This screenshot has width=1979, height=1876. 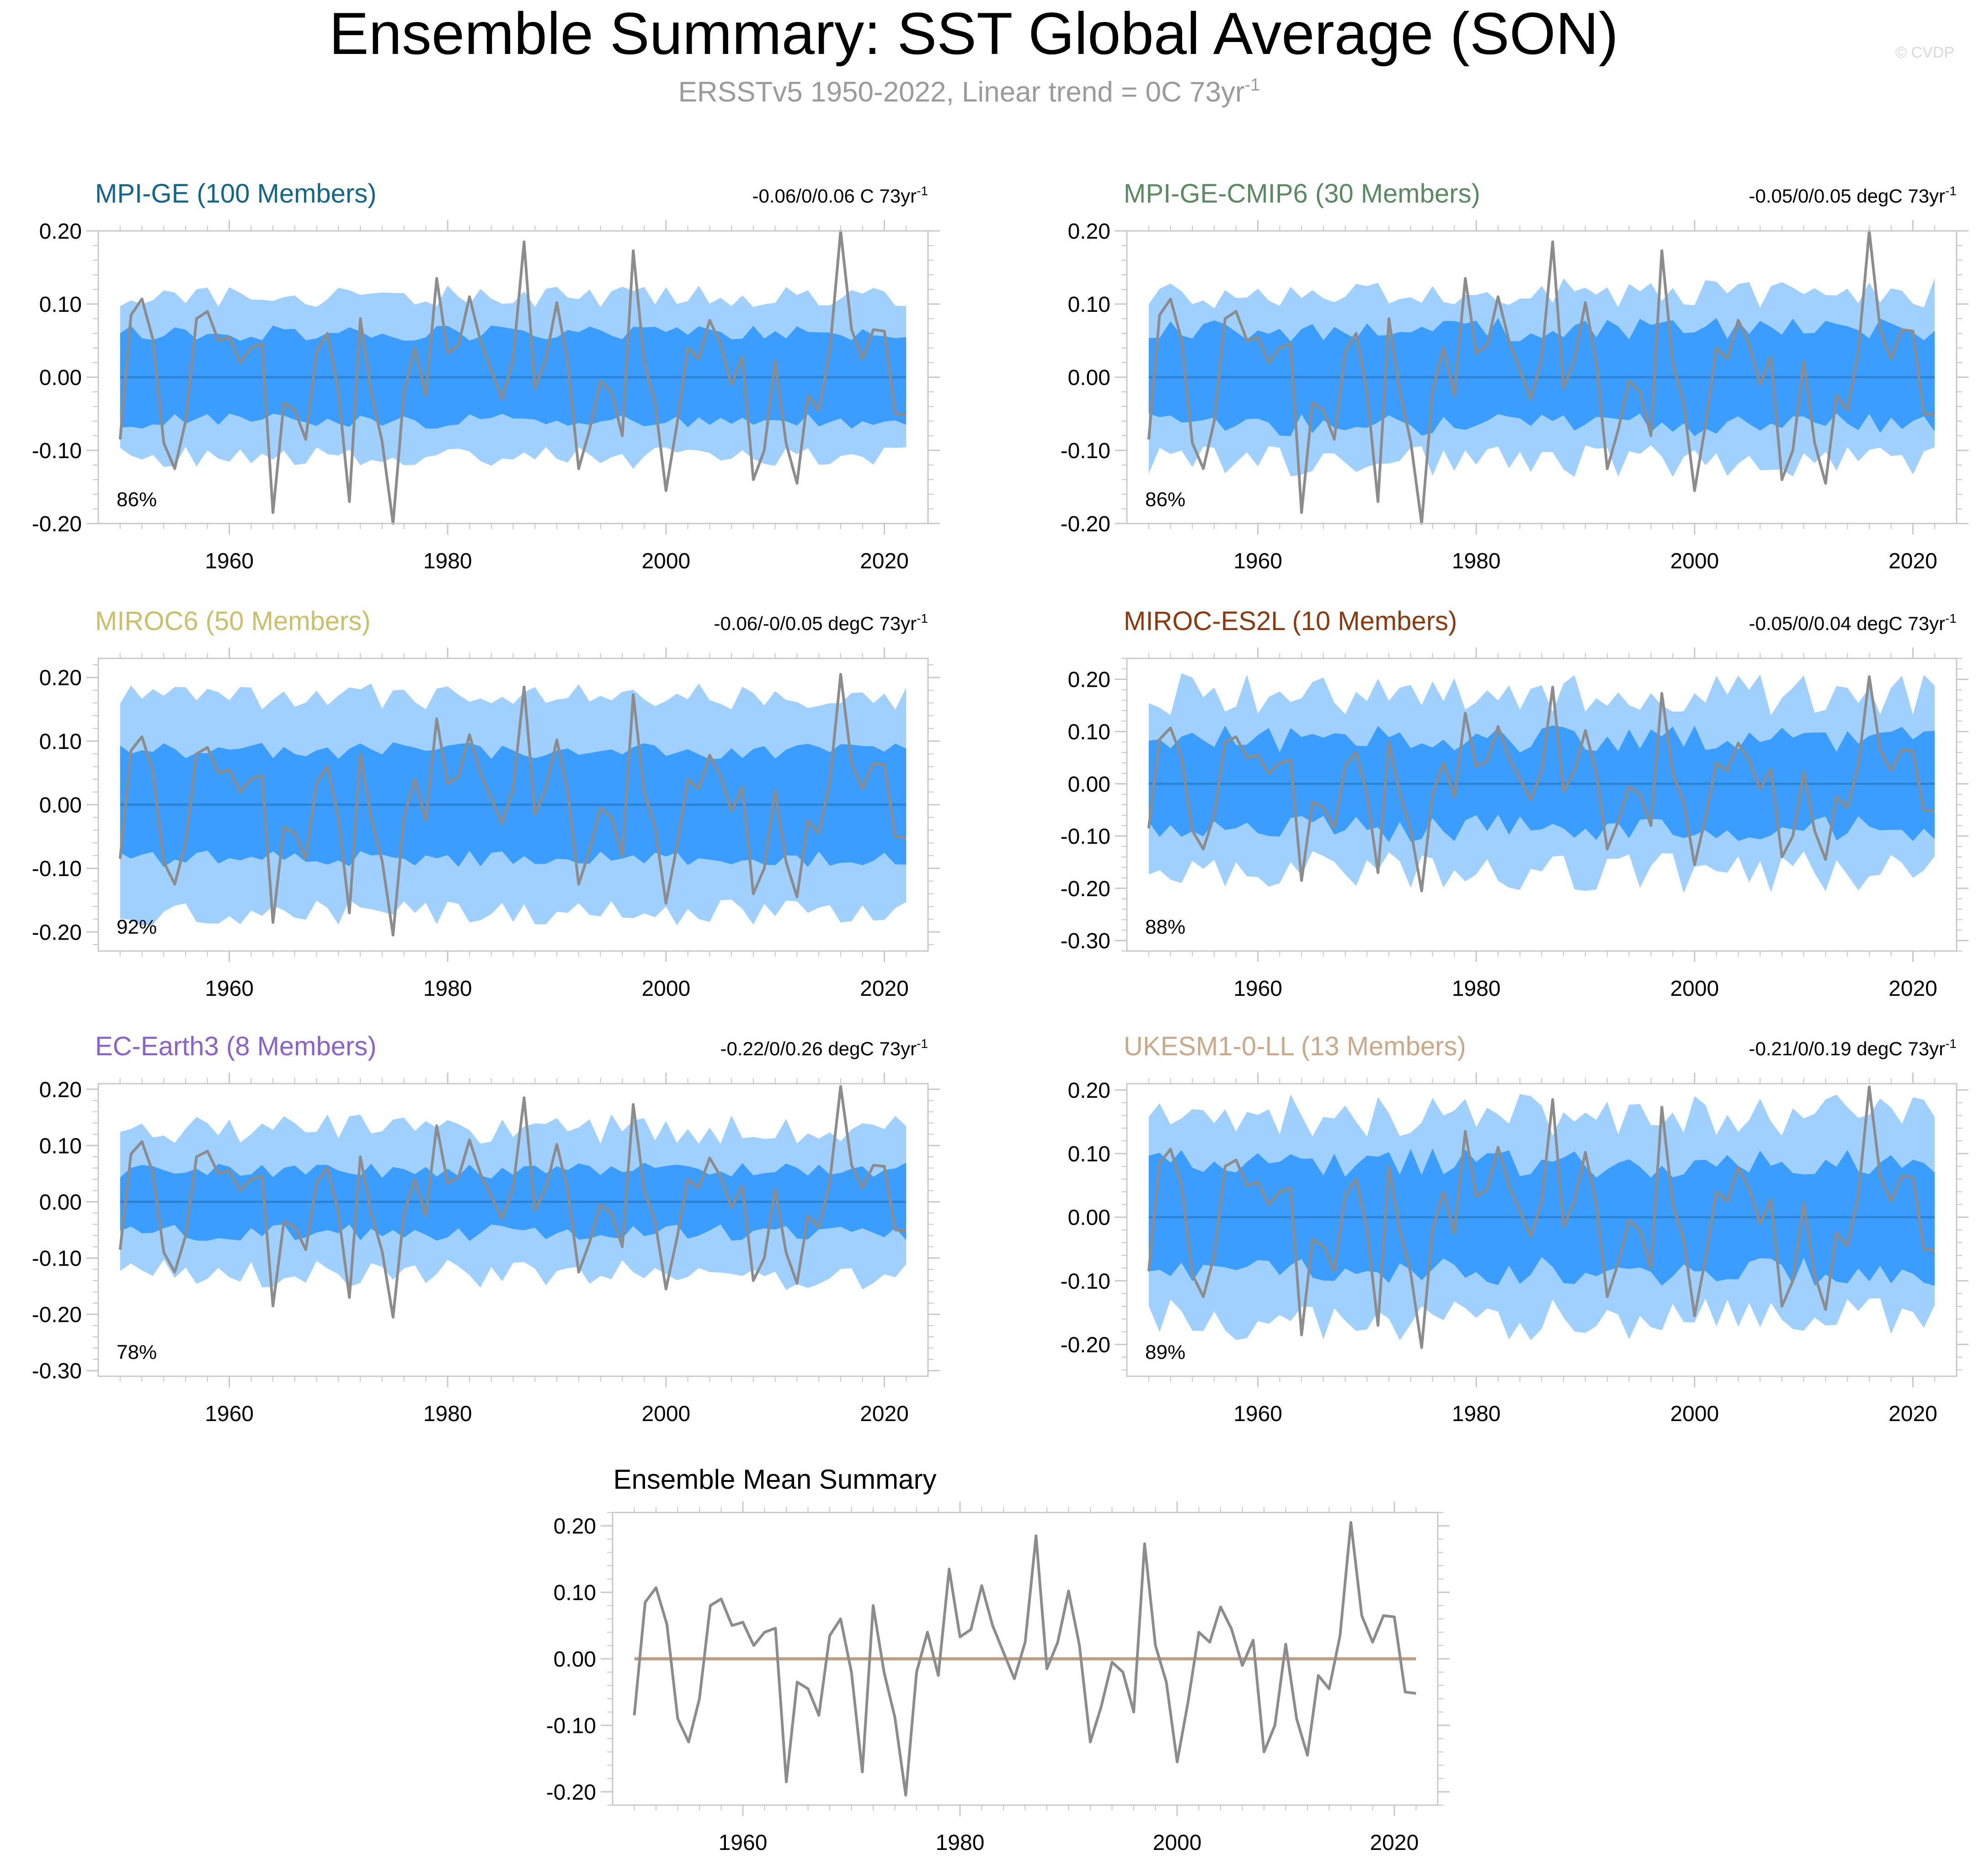 I want to click on panel-5-x-tick-label: 2020, so click(x=884, y=1414).